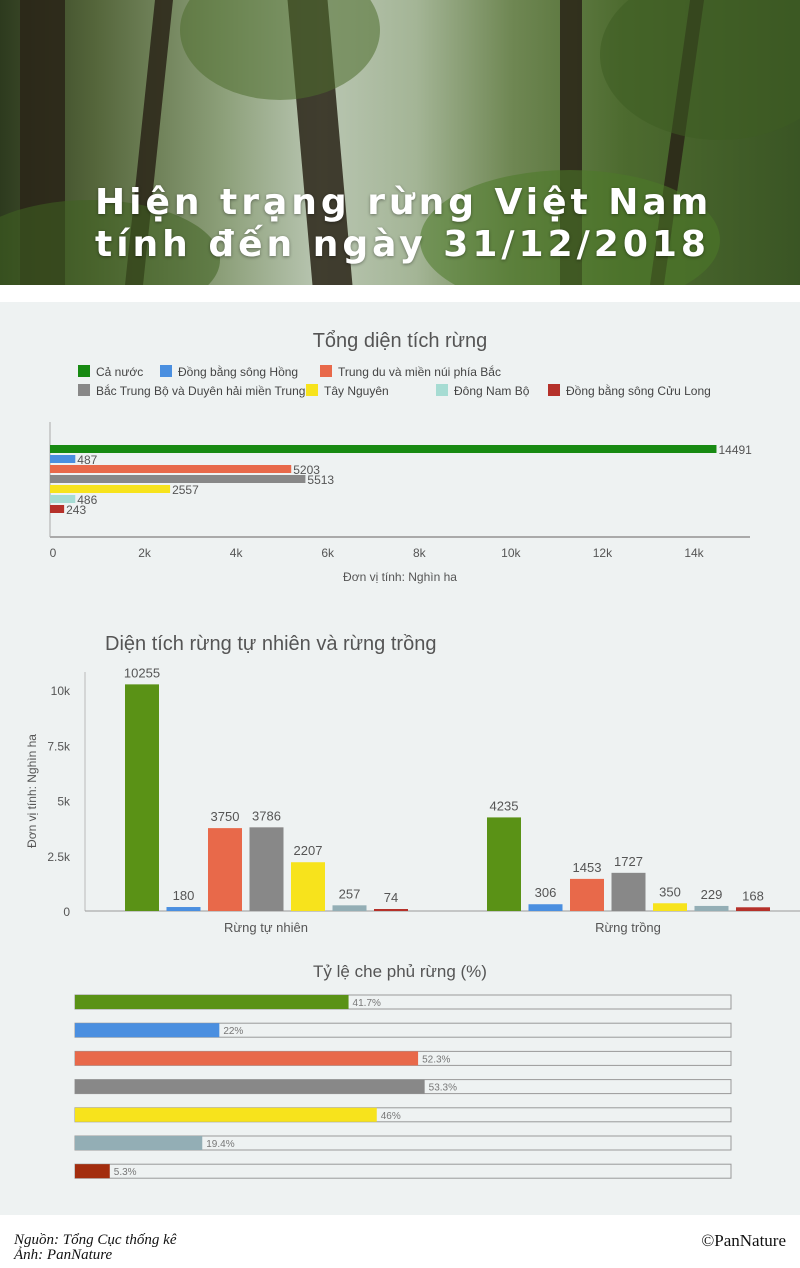 The image size is (800, 1268). I want to click on data-label: 22%, so click(233, 1031).